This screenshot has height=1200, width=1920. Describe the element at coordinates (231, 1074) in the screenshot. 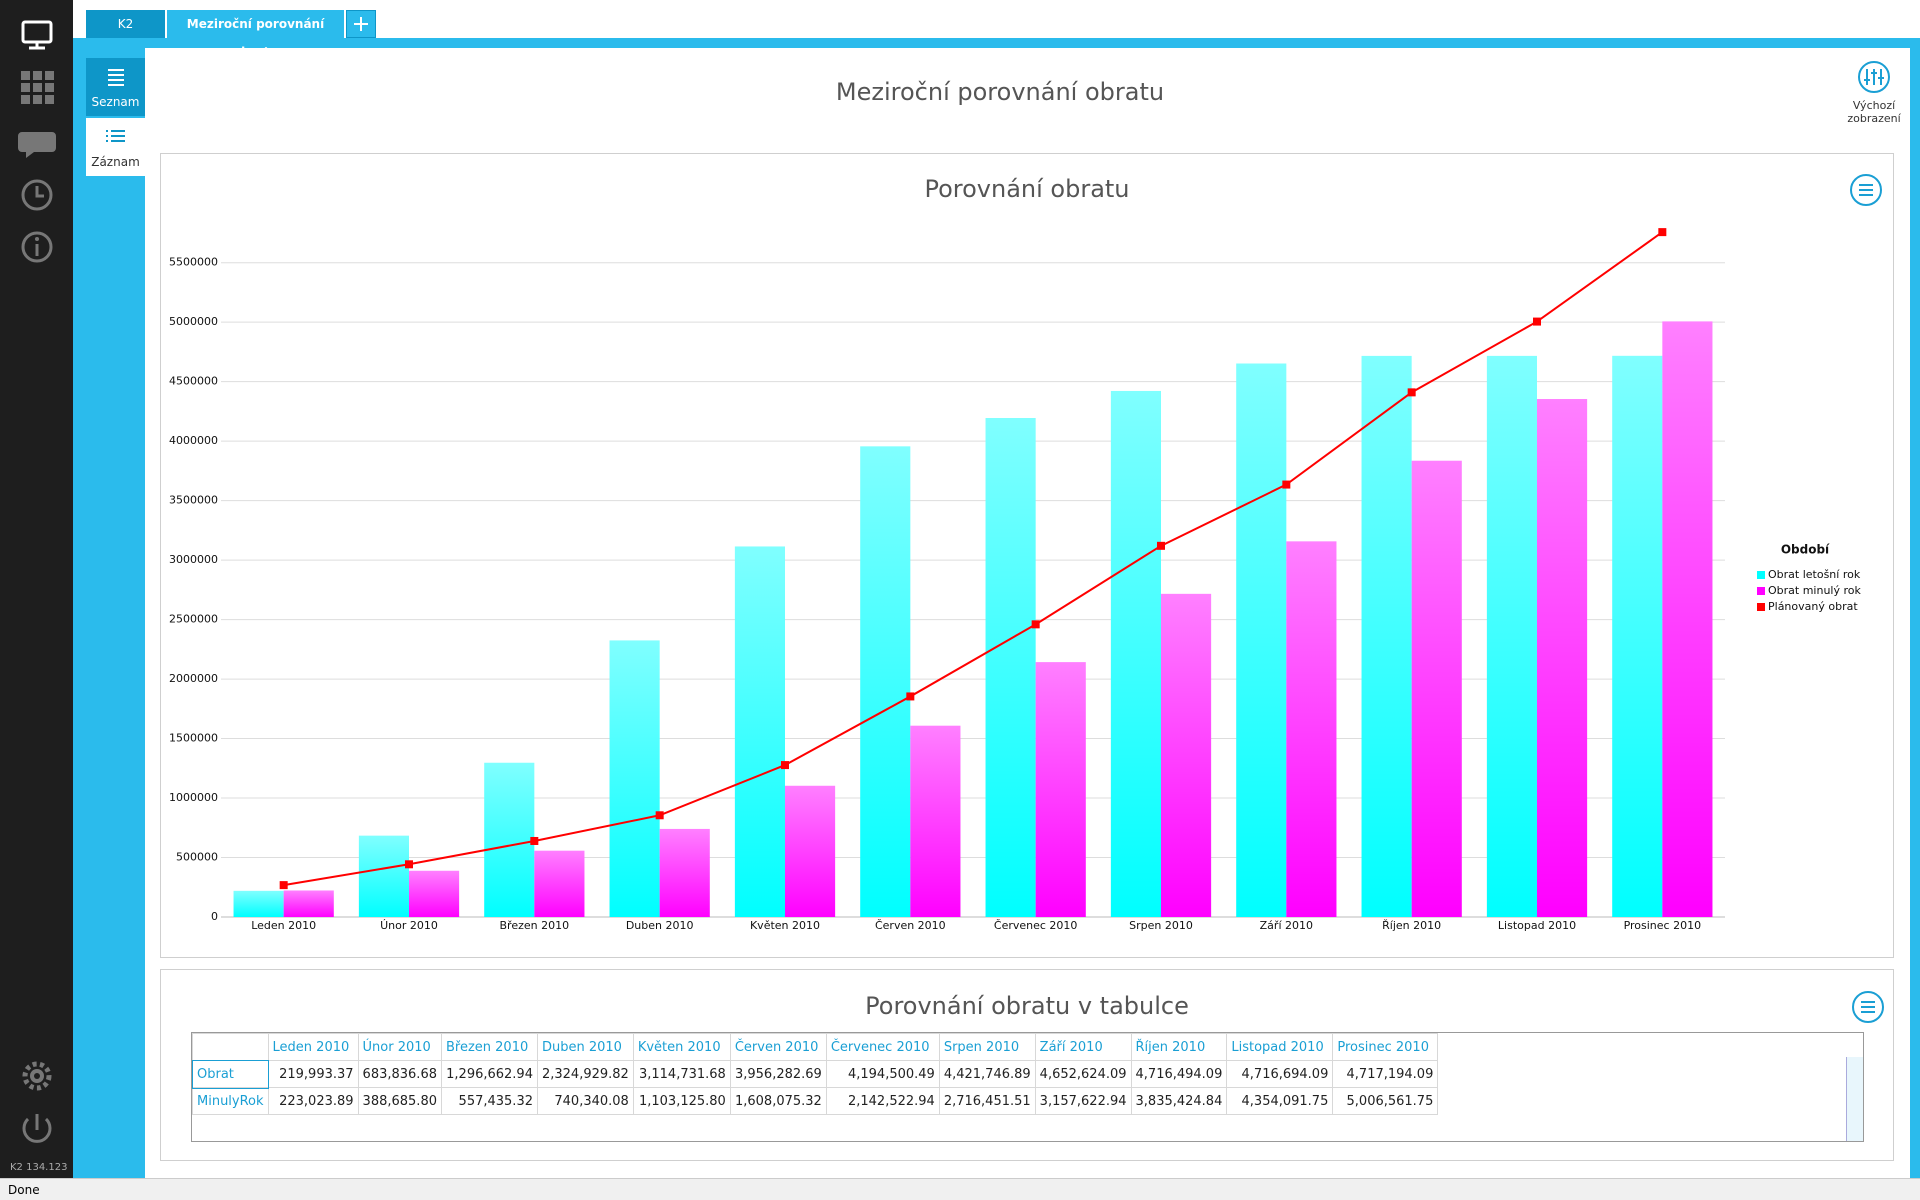

I see `table-cell: Obrat` at that location.